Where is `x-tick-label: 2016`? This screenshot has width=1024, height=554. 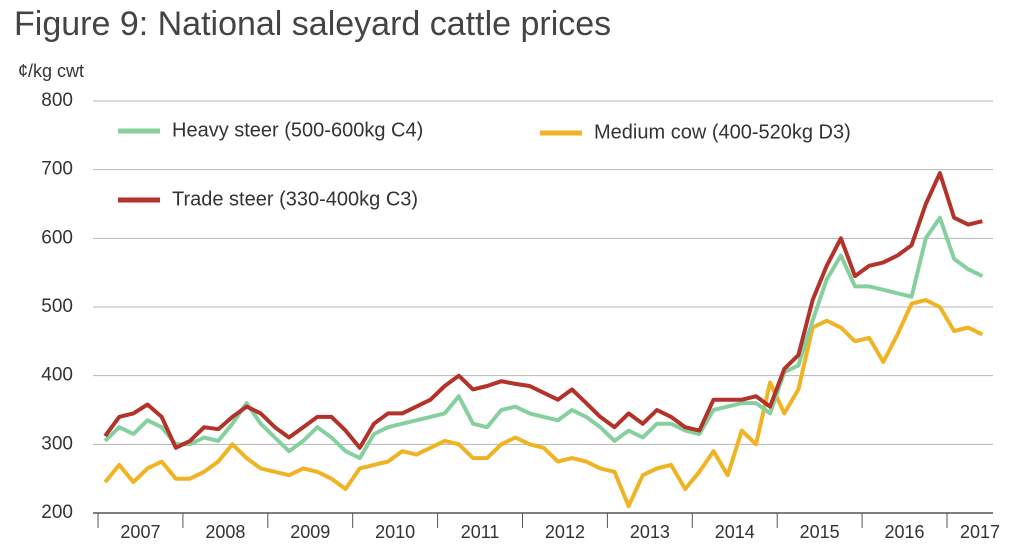 x-tick-label: 2016 is located at coordinates (905, 532).